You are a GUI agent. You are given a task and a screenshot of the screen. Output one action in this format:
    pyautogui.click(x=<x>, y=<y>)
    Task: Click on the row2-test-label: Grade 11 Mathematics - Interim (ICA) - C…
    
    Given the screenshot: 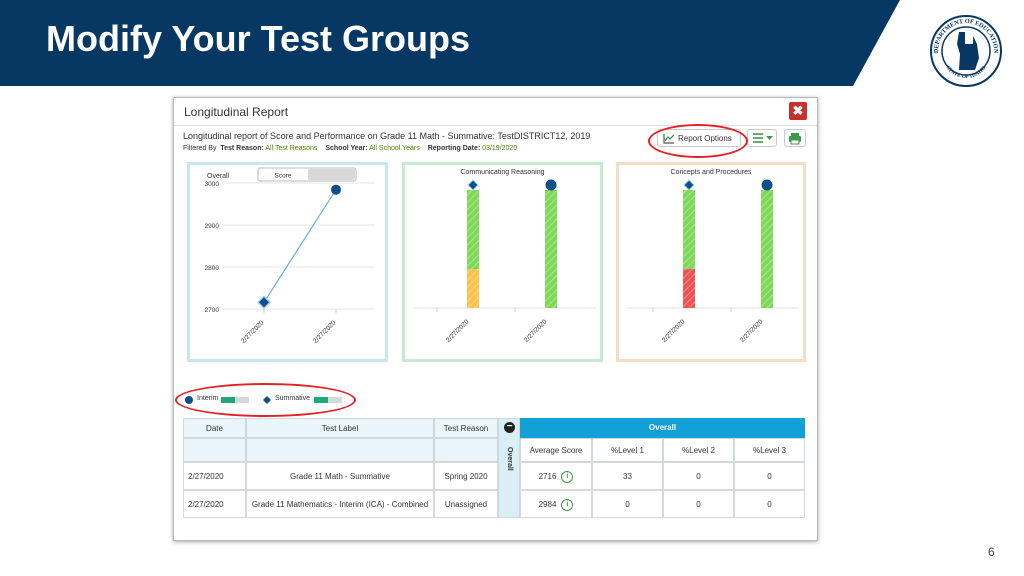 What is the action you would take?
    pyautogui.click(x=340, y=504)
    